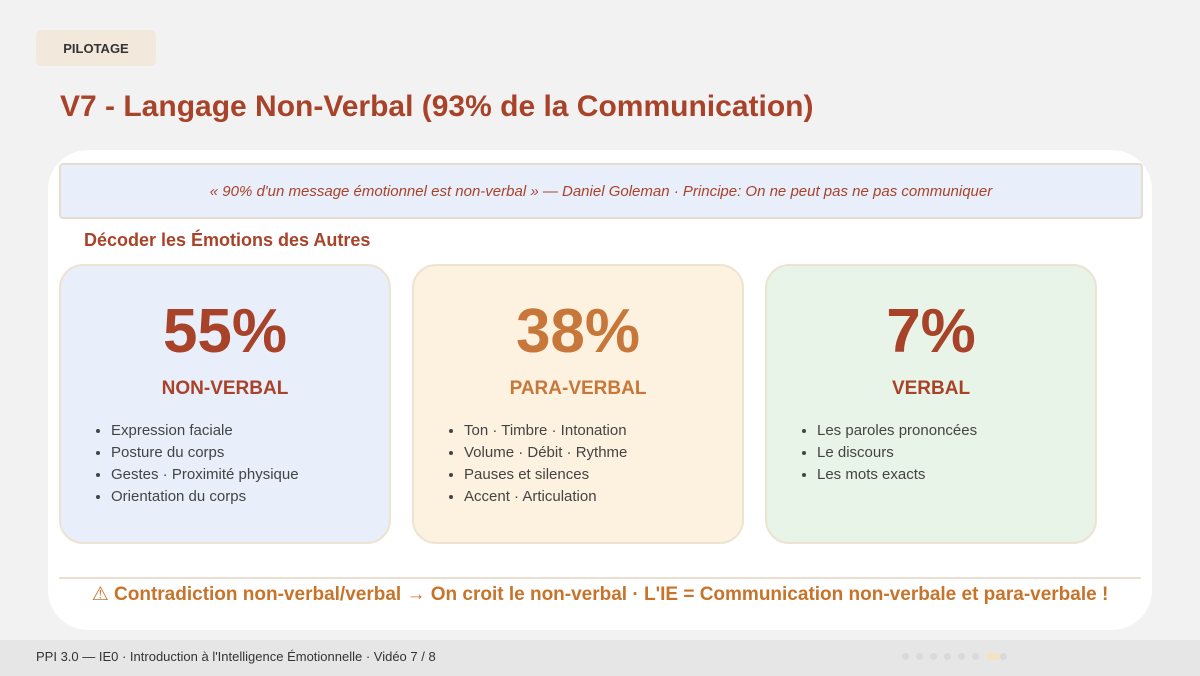  I want to click on section-title: Décoder les Émotions des Autres, so click(227, 240).